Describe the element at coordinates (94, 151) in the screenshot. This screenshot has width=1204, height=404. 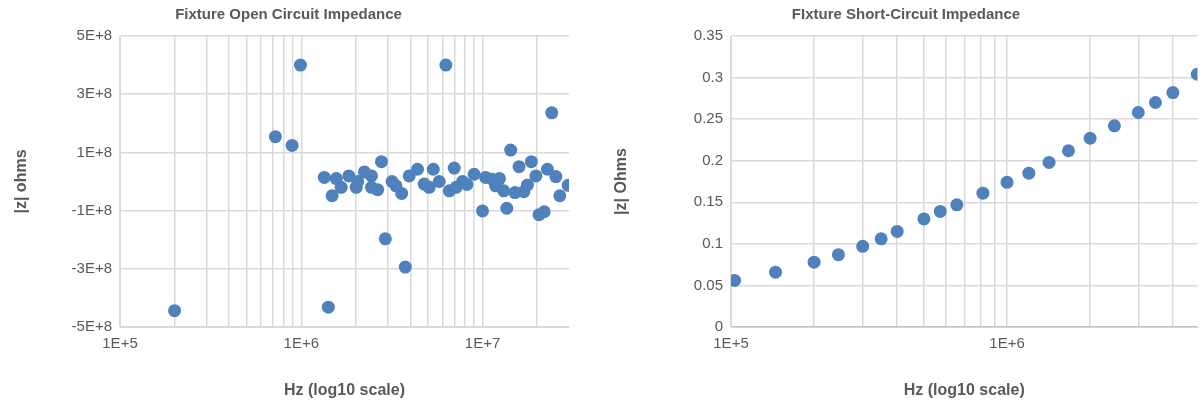
I see `y-tick-label: 1E+8` at that location.